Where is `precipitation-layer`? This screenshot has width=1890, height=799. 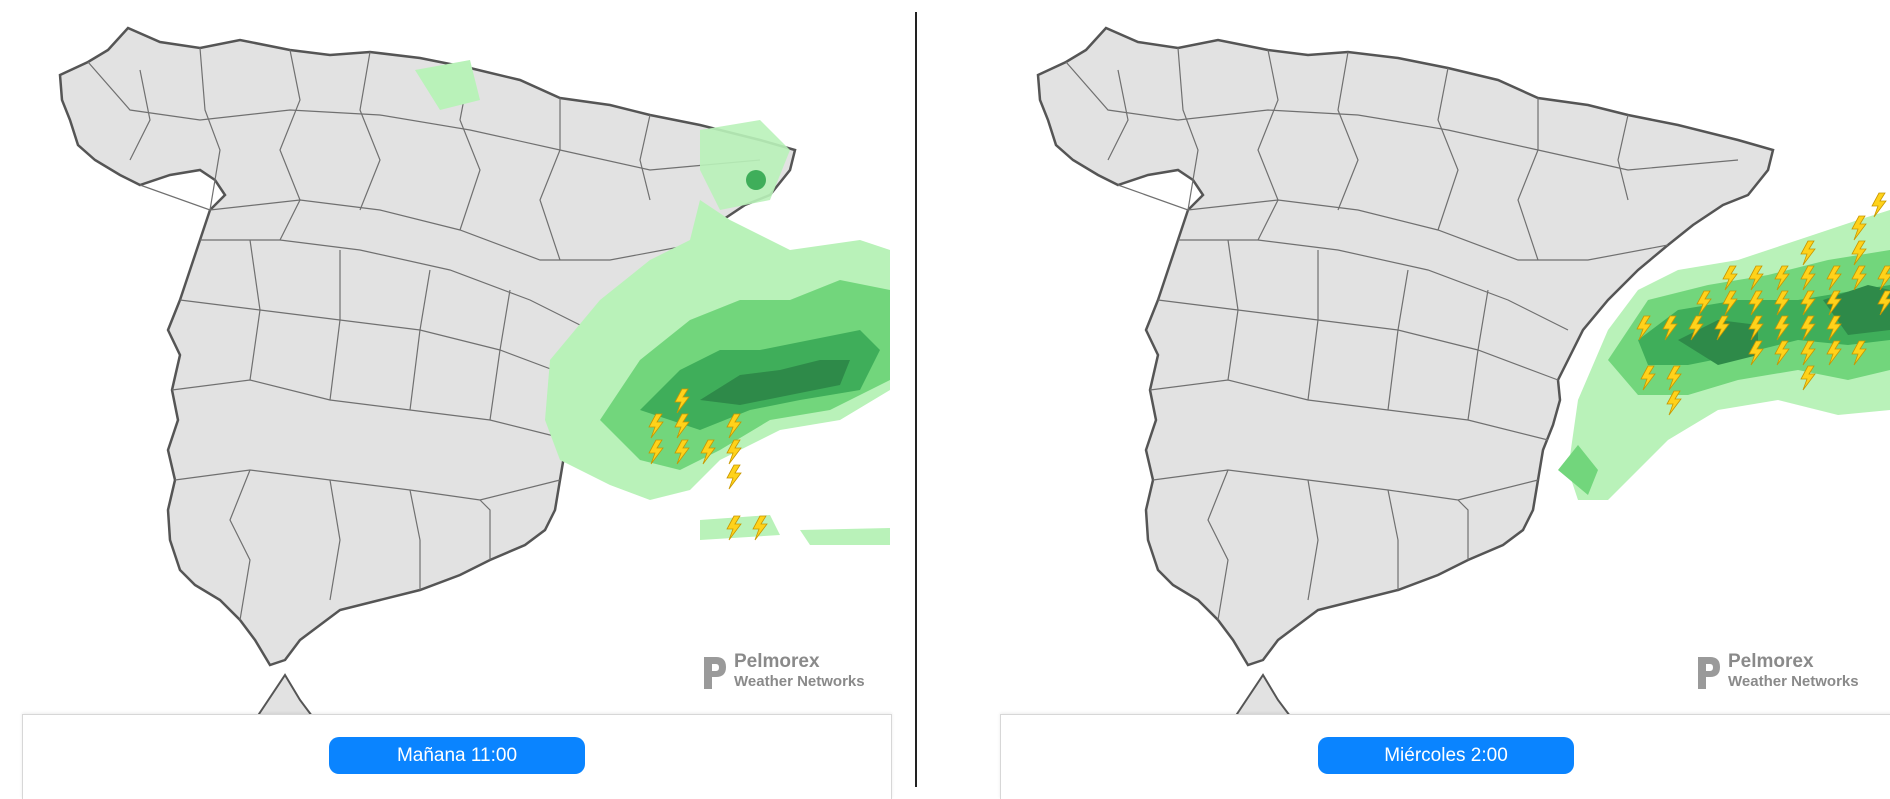
precipitation-layer is located at coordinates (1724, 355).